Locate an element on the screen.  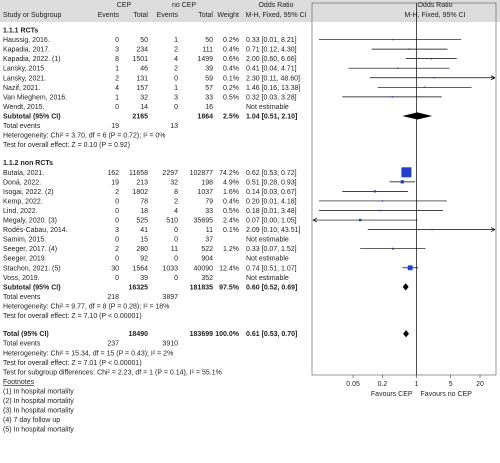
cep-total: 78 is located at coordinates (144, 201).